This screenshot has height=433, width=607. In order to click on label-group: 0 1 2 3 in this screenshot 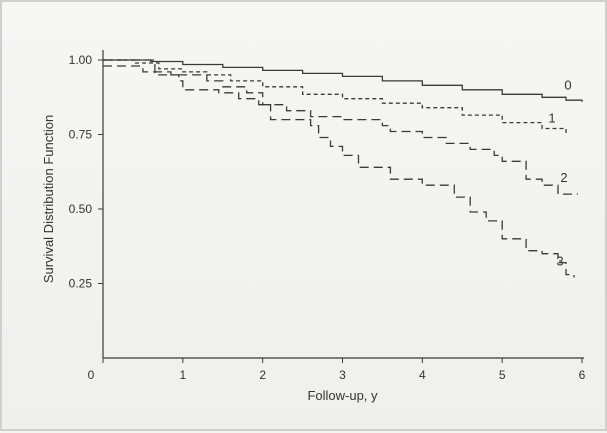, I will do `click(559, 173)`.